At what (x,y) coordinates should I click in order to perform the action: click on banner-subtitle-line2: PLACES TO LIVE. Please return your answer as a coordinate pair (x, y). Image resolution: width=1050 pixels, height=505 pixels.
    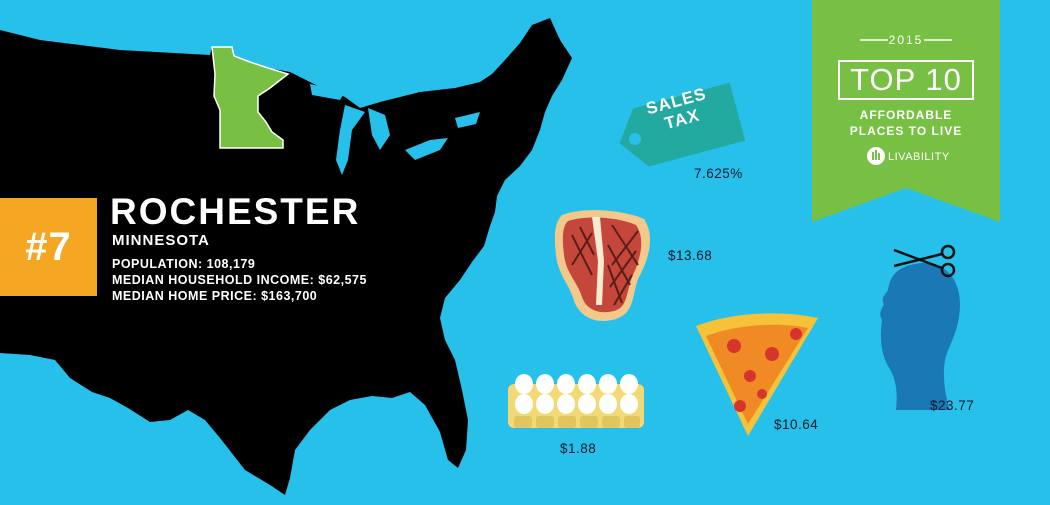
    Looking at the image, I should click on (906, 131).